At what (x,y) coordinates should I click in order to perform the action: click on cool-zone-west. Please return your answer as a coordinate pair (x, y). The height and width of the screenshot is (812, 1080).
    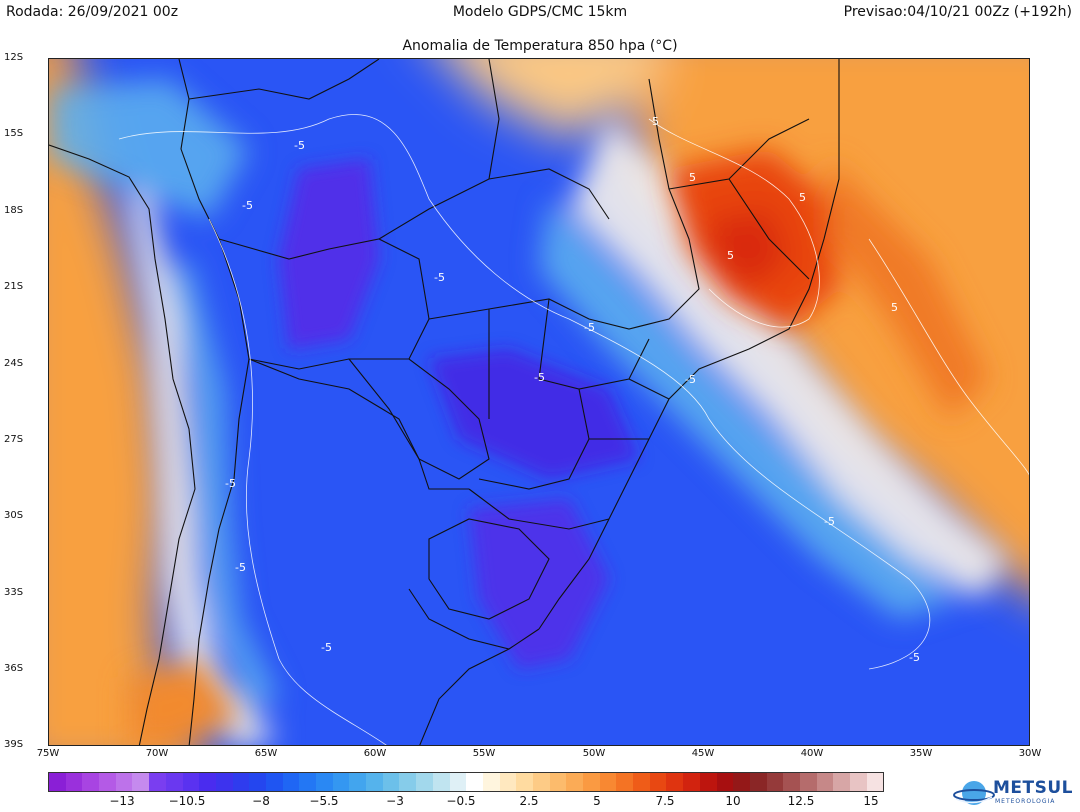
    Looking at the image, I should click on (224, 484).